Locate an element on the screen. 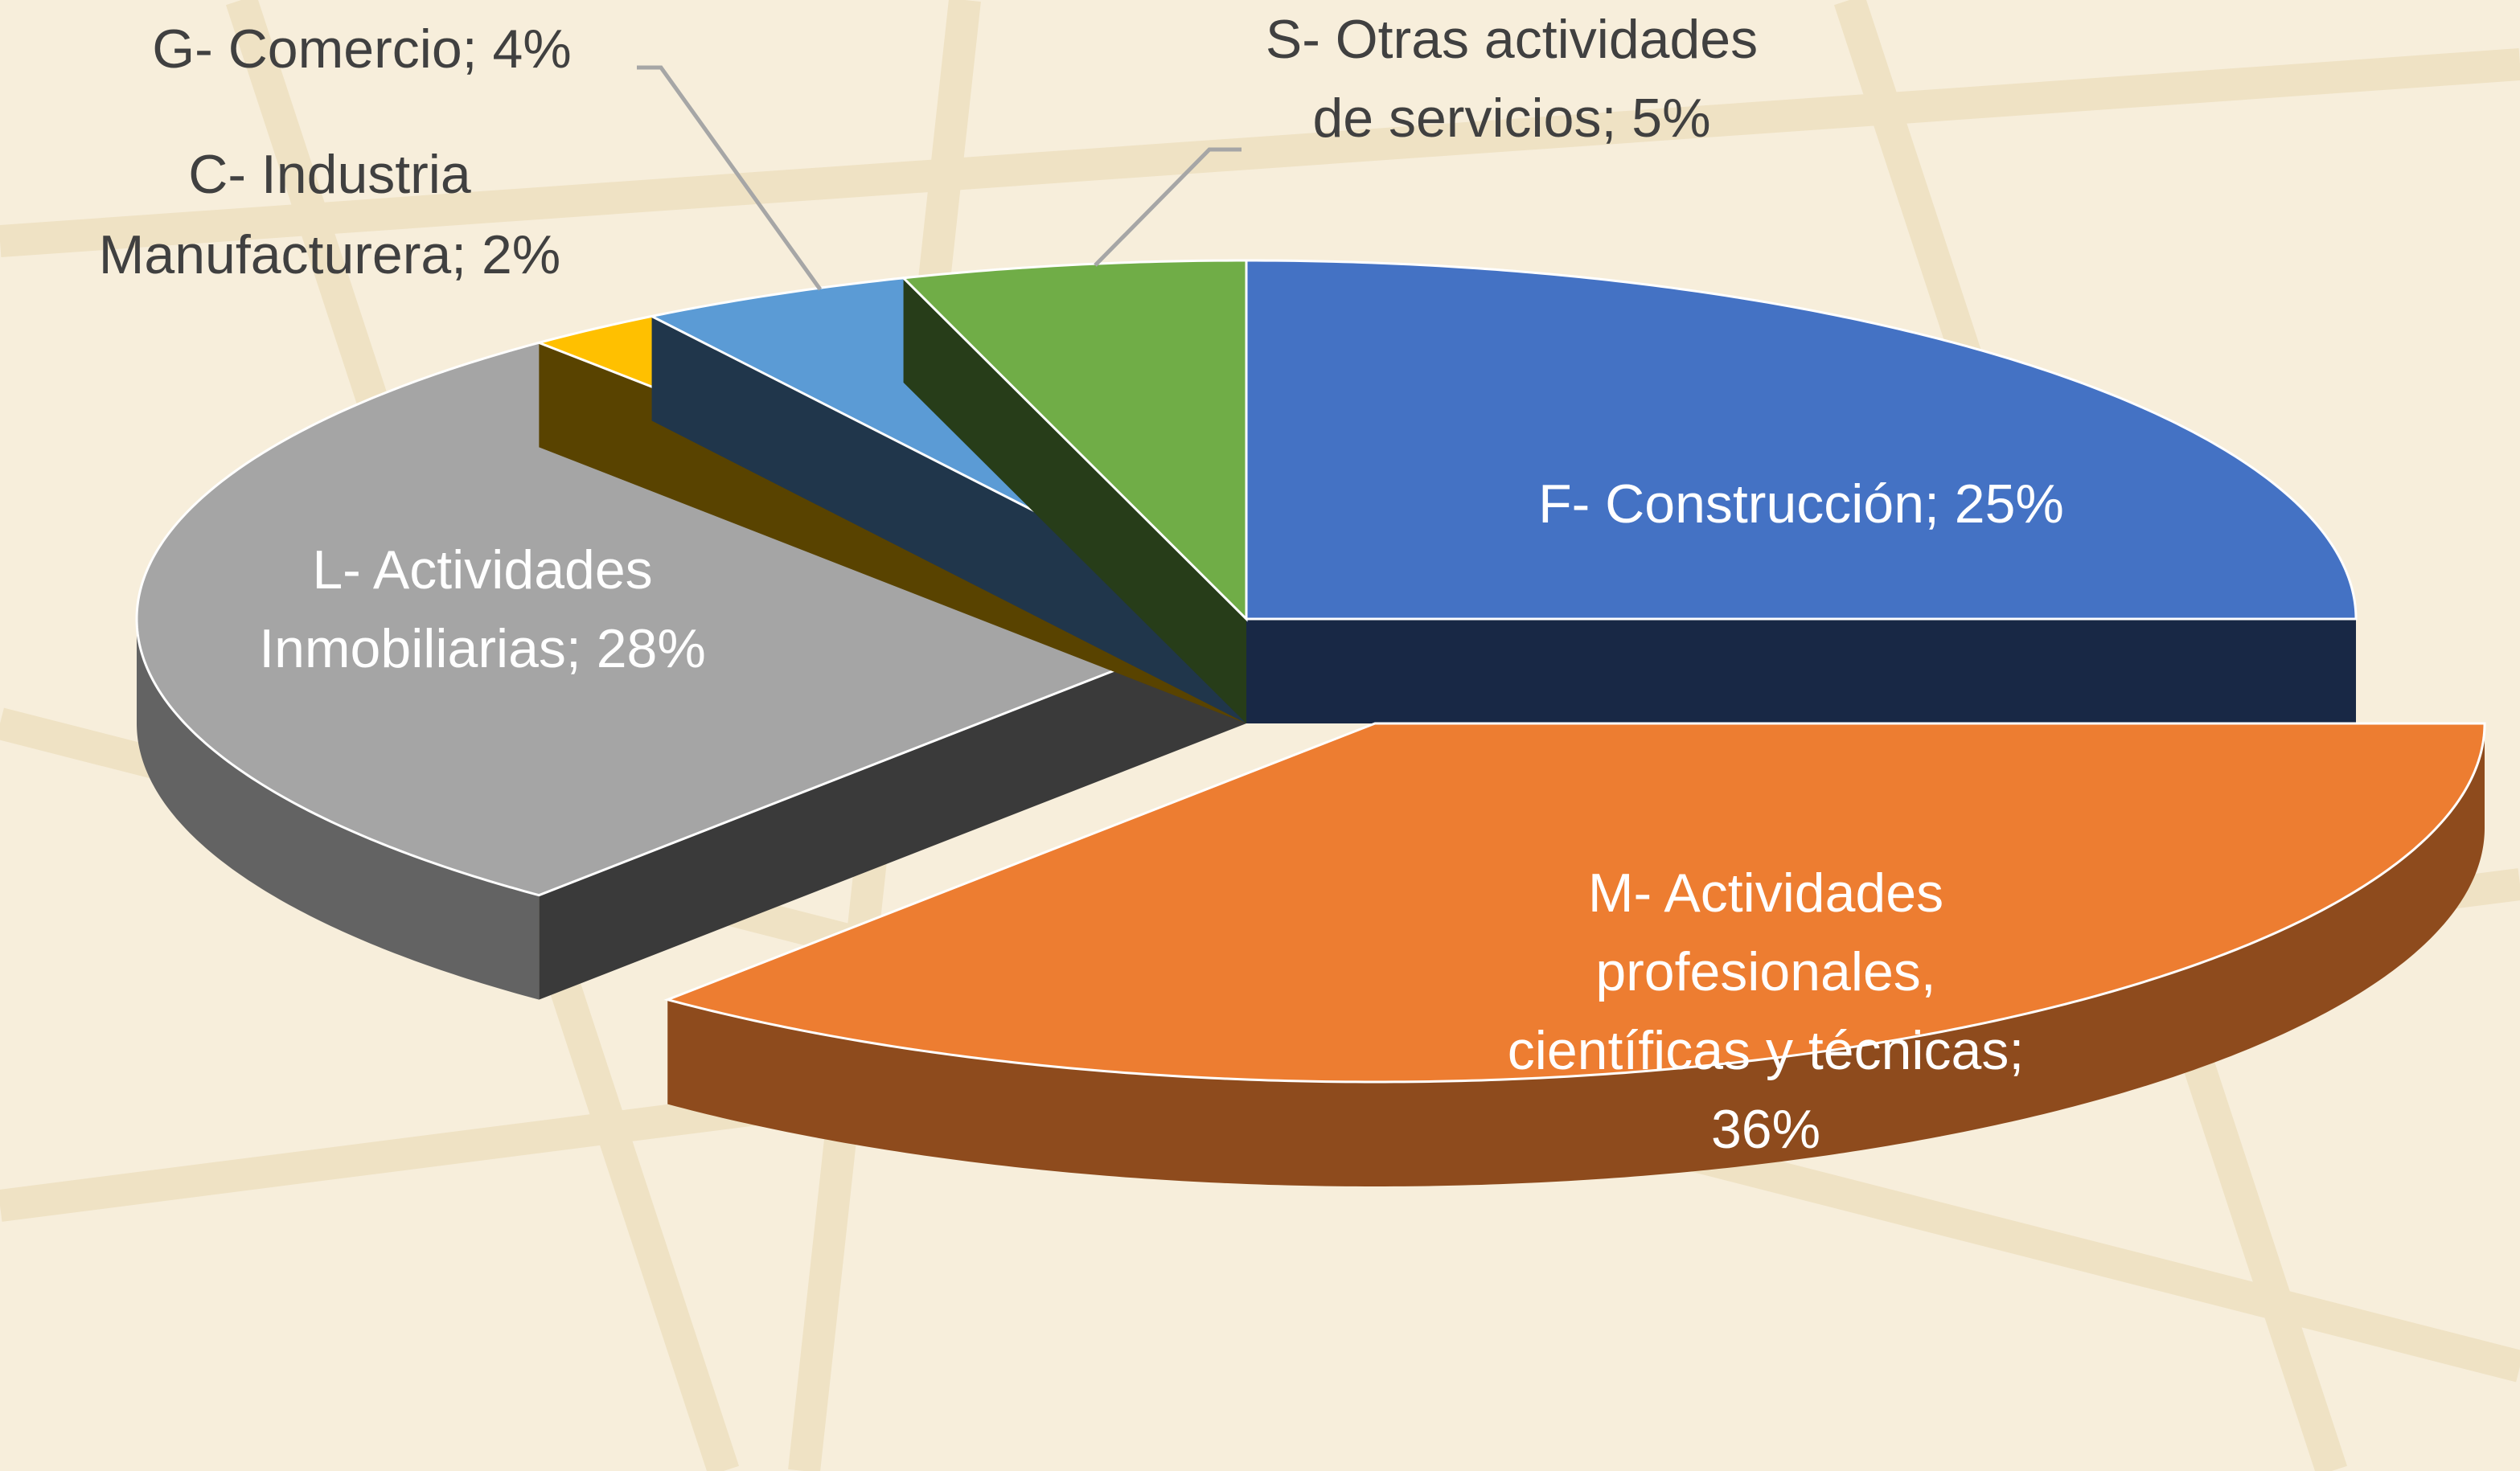 Image resolution: width=2520 pixels, height=1471 pixels. data-label: C- Industria is located at coordinates (329, 174).